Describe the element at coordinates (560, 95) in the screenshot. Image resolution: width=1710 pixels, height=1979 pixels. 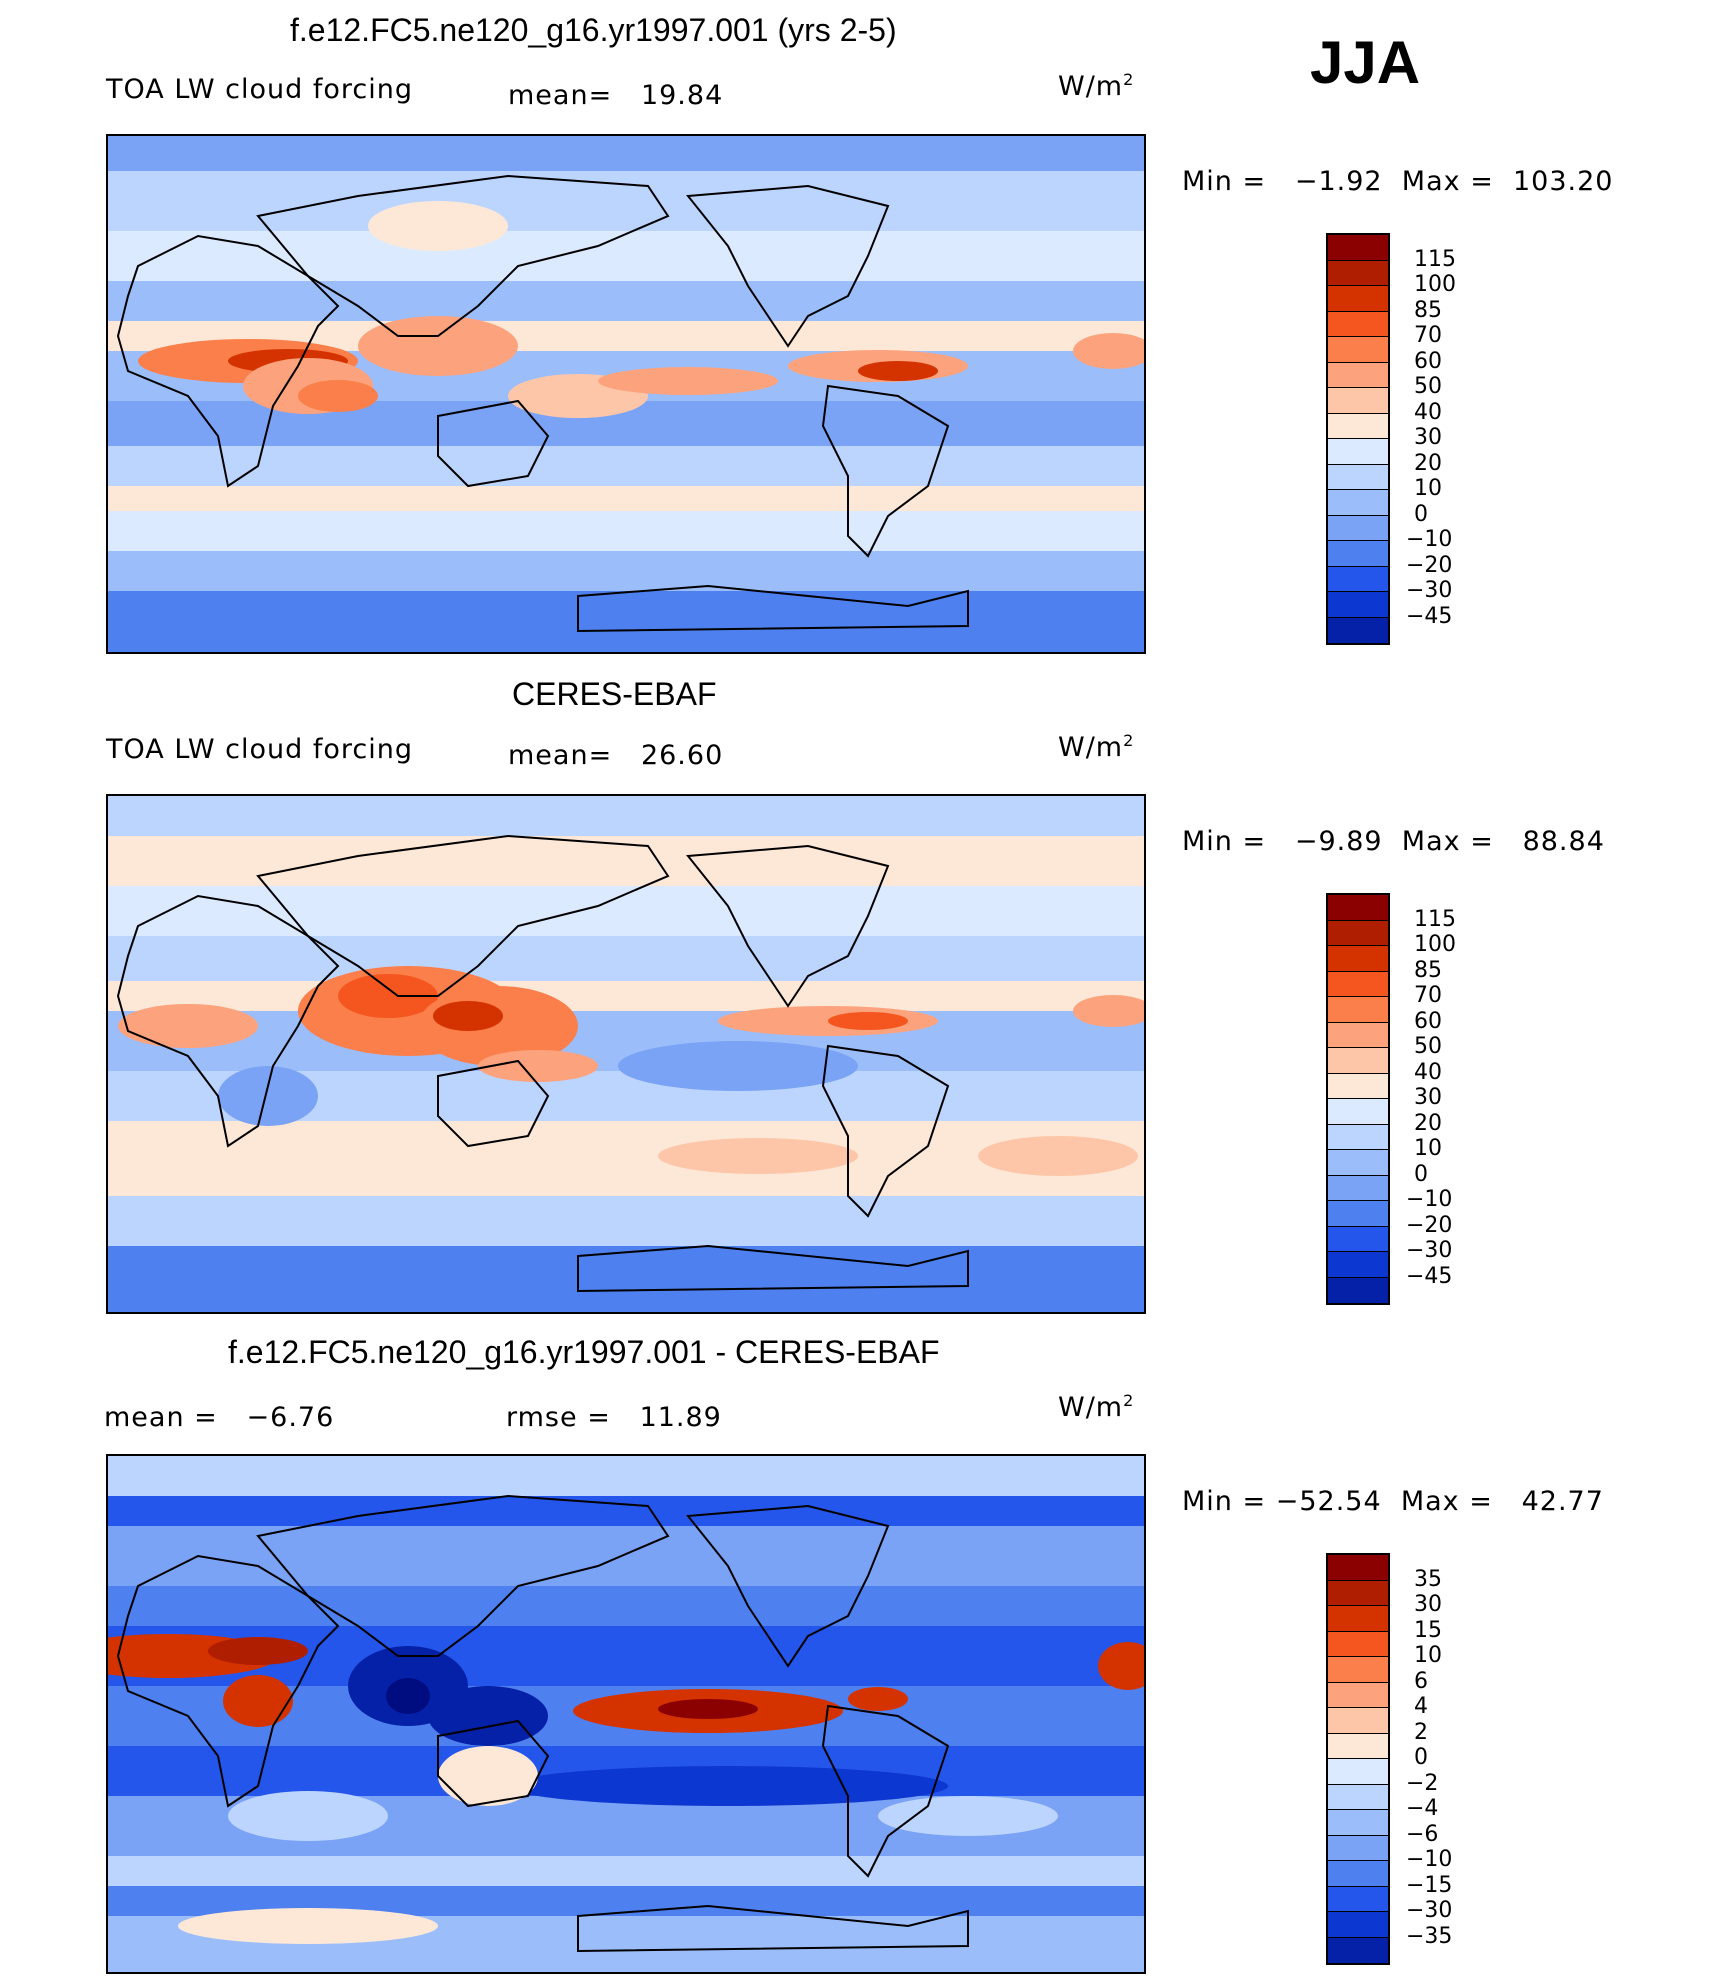
I see `panel1-mean-label: mean=` at that location.